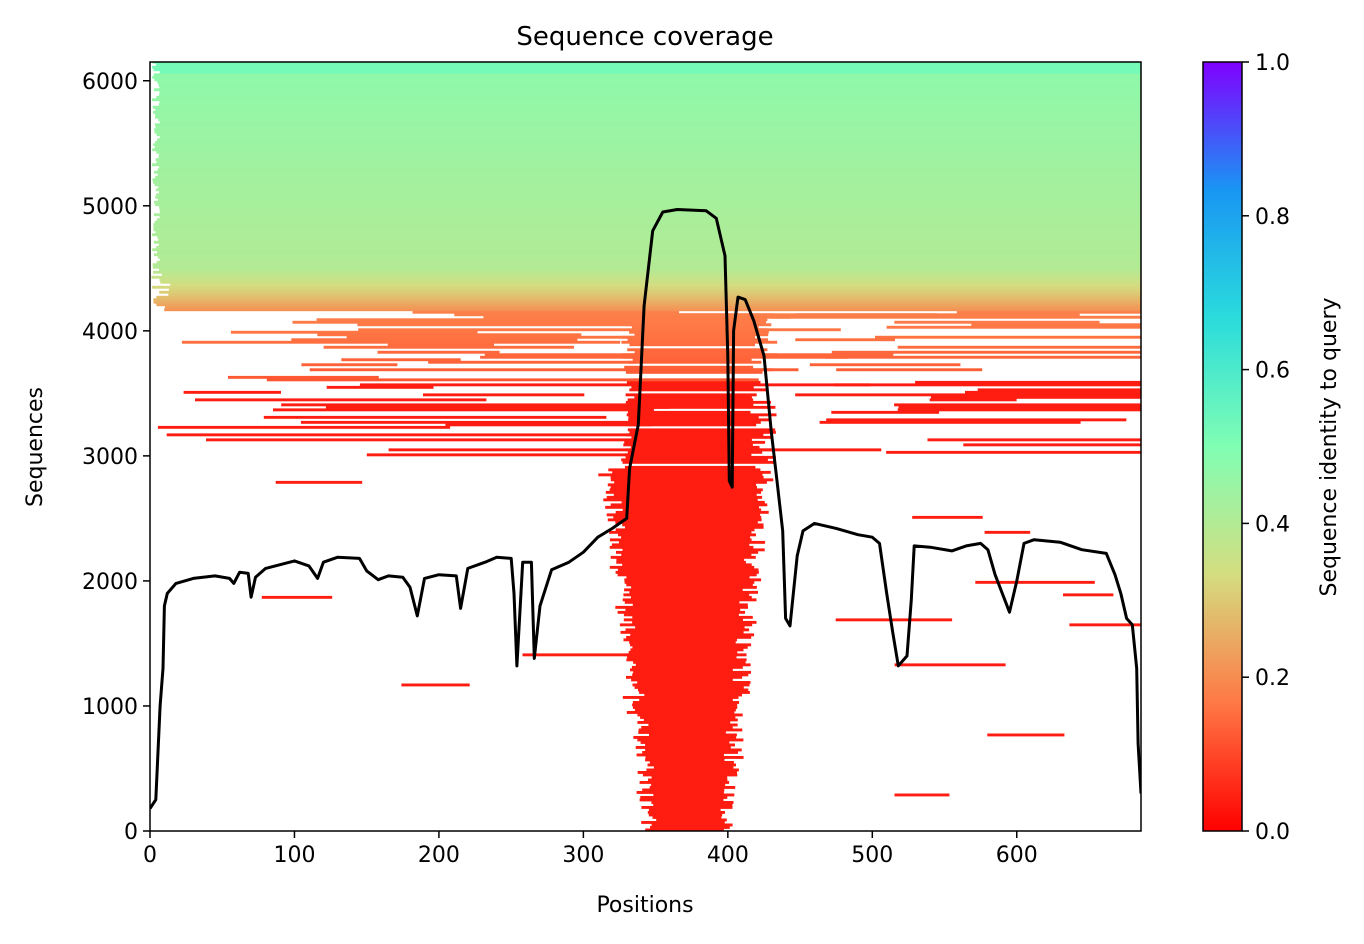 This screenshot has width=1364, height=944. I want to click on colorbar-tick-label: 0.4, so click(1272, 524).